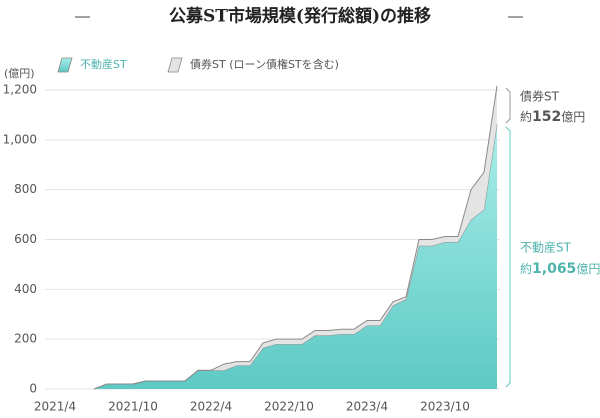  I want to click on annotation-value: 約152億円, so click(552, 117).